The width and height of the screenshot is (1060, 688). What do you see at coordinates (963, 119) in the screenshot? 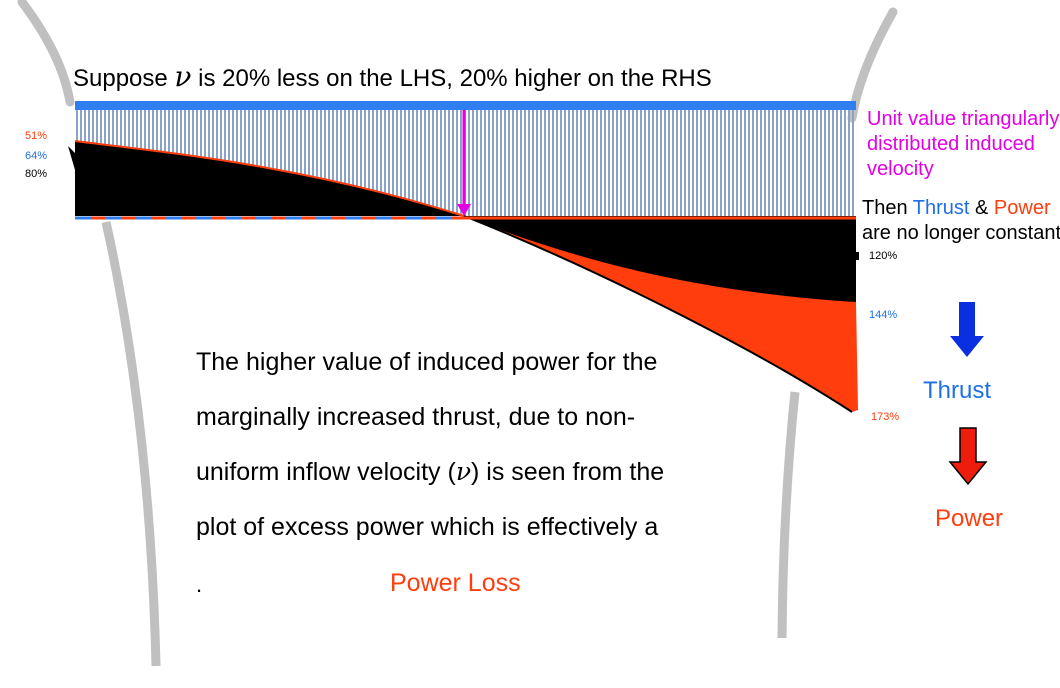
I see `unit-note-line1: Unit value triangularly` at bounding box center [963, 119].